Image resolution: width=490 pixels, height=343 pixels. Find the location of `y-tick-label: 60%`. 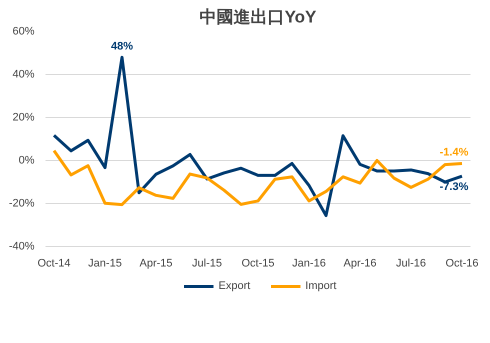

y-tick-label: 60% is located at coordinates (23, 32).